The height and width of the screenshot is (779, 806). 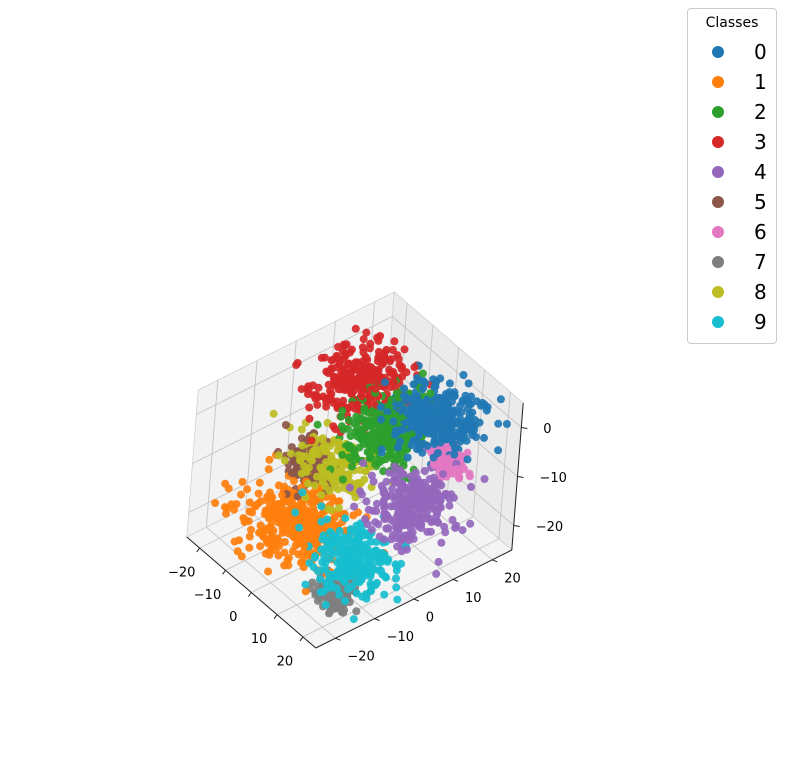 What do you see at coordinates (760, 232) in the screenshot?
I see `legend-label: 6` at bounding box center [760, 232].